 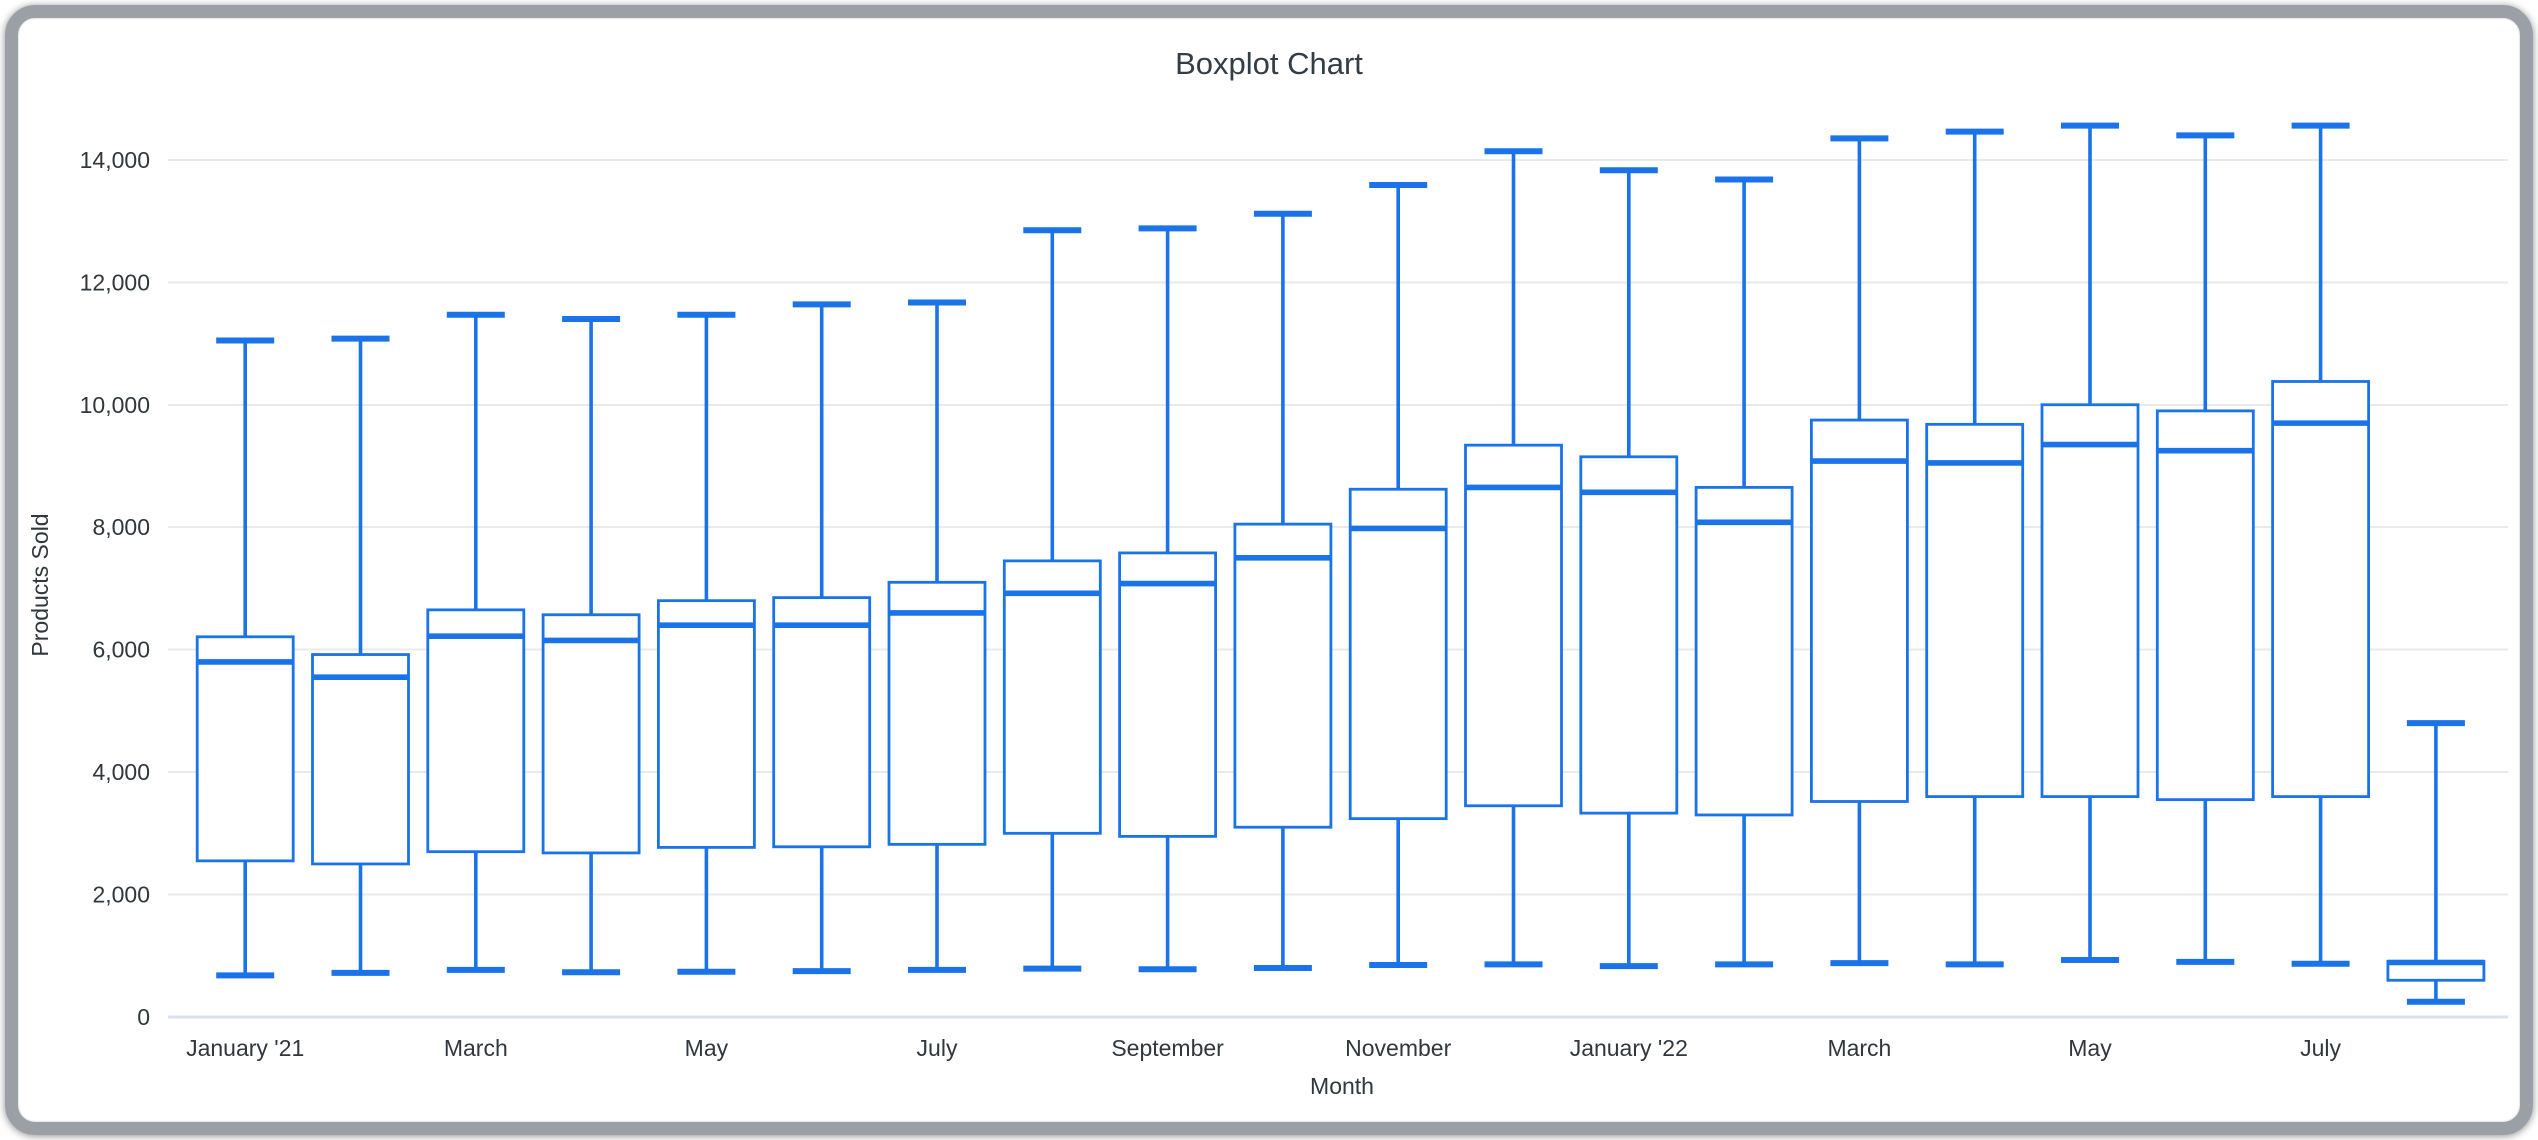 I want to click on x-tick-label: November, so click(x=1398, y=1048).